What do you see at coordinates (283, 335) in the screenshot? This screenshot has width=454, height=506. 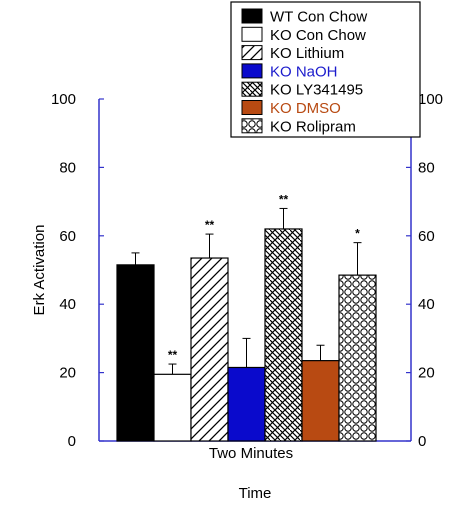 I see `bar-ko-ly341495` at bounding box center [283, 335].